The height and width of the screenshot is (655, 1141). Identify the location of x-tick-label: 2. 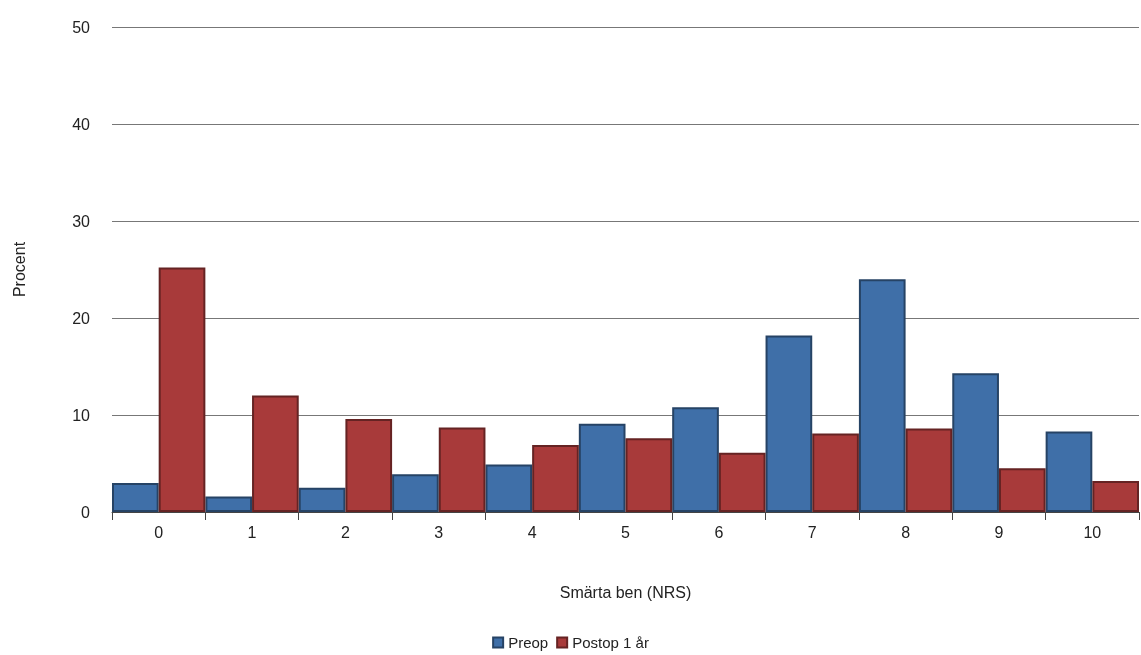
(345, 532).